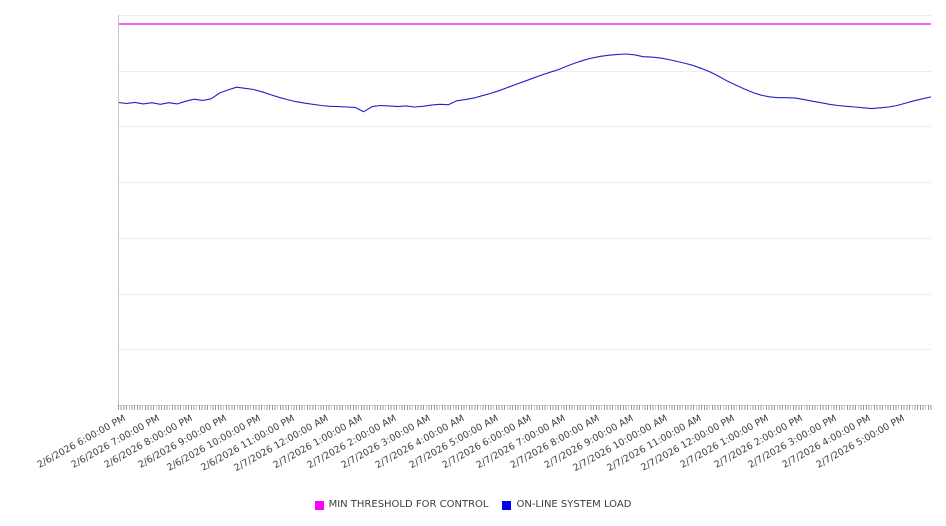  What do you see at coordinates (574, 504) in the screenshot?
I see `legend-label: ON-LINE SYSTEM LOAD` at bounding box center [574, 504].